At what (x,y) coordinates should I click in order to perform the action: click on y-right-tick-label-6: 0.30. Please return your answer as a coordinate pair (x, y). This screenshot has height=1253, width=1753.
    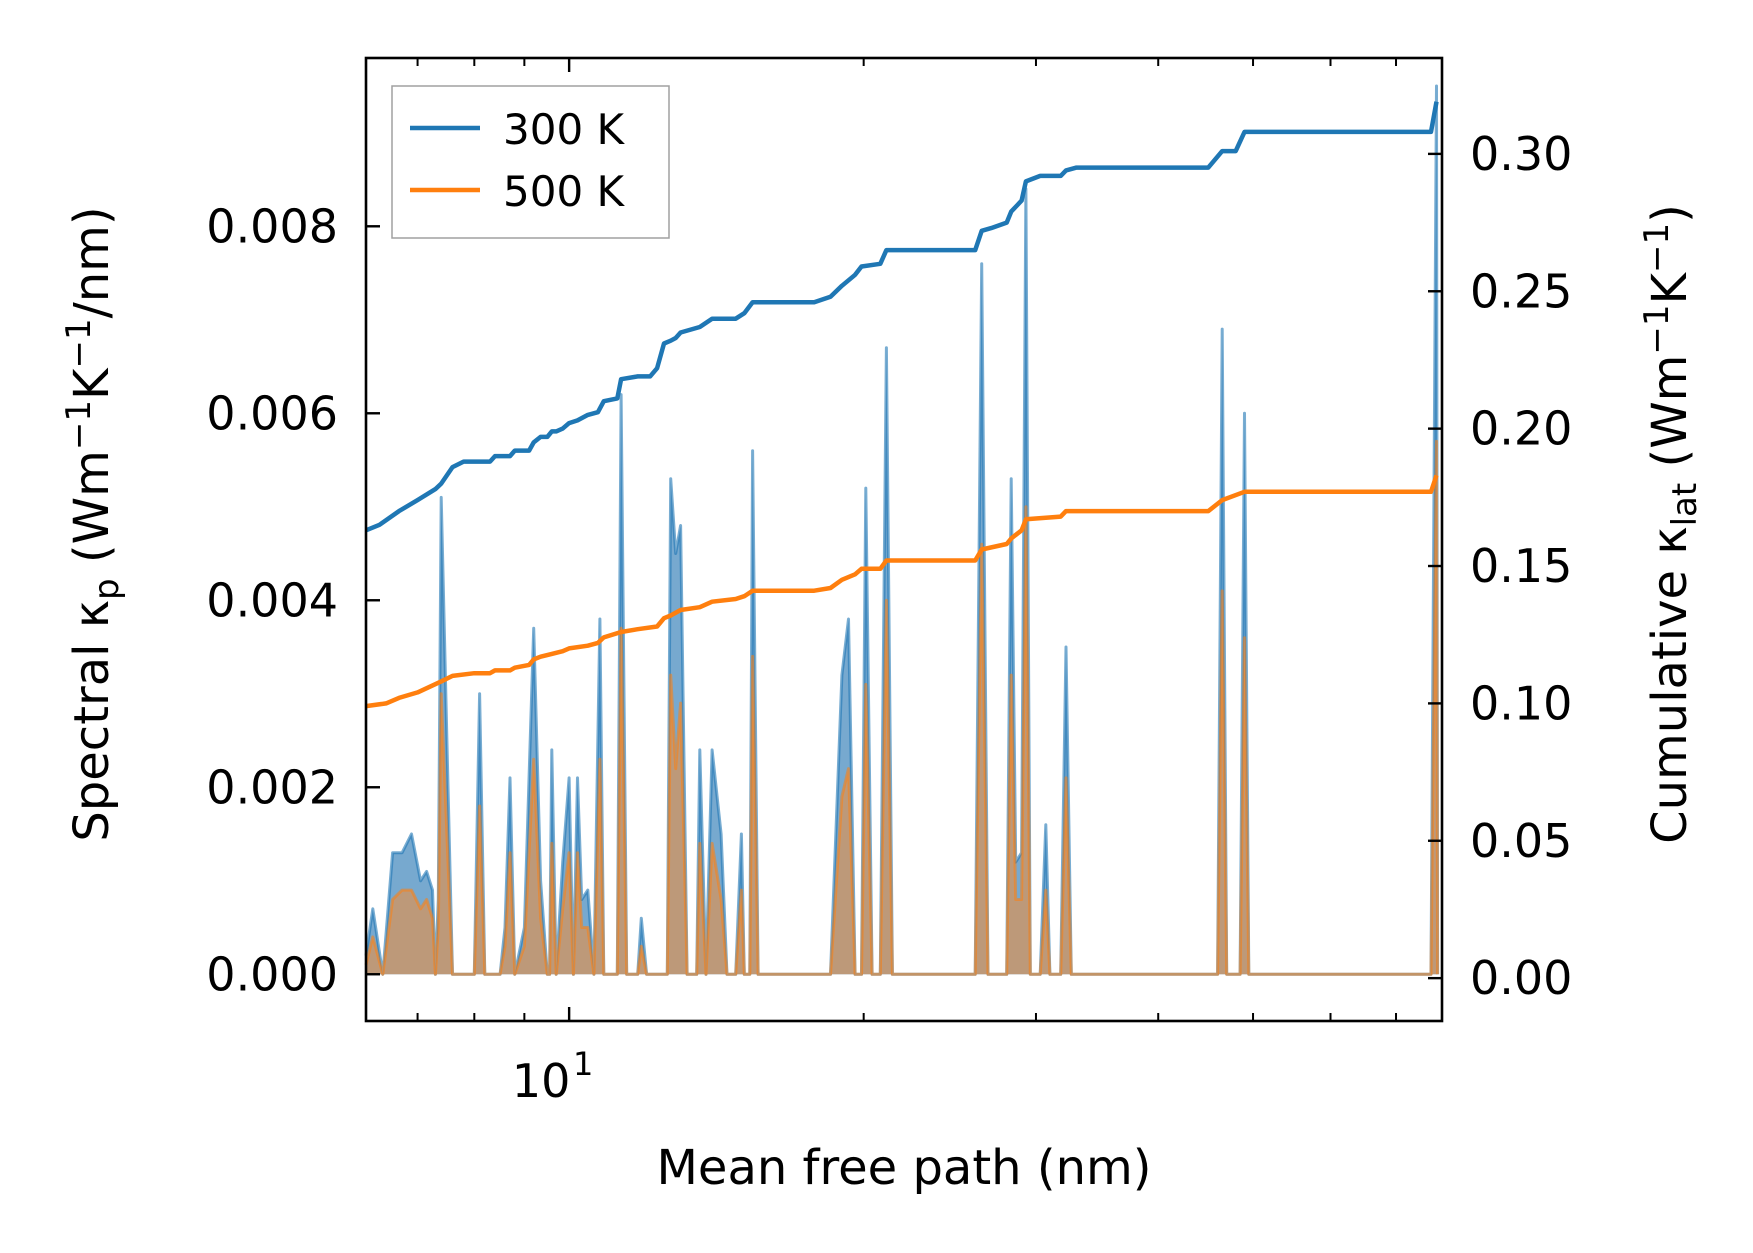
    Looking at the image, I should click on (1521, 154).